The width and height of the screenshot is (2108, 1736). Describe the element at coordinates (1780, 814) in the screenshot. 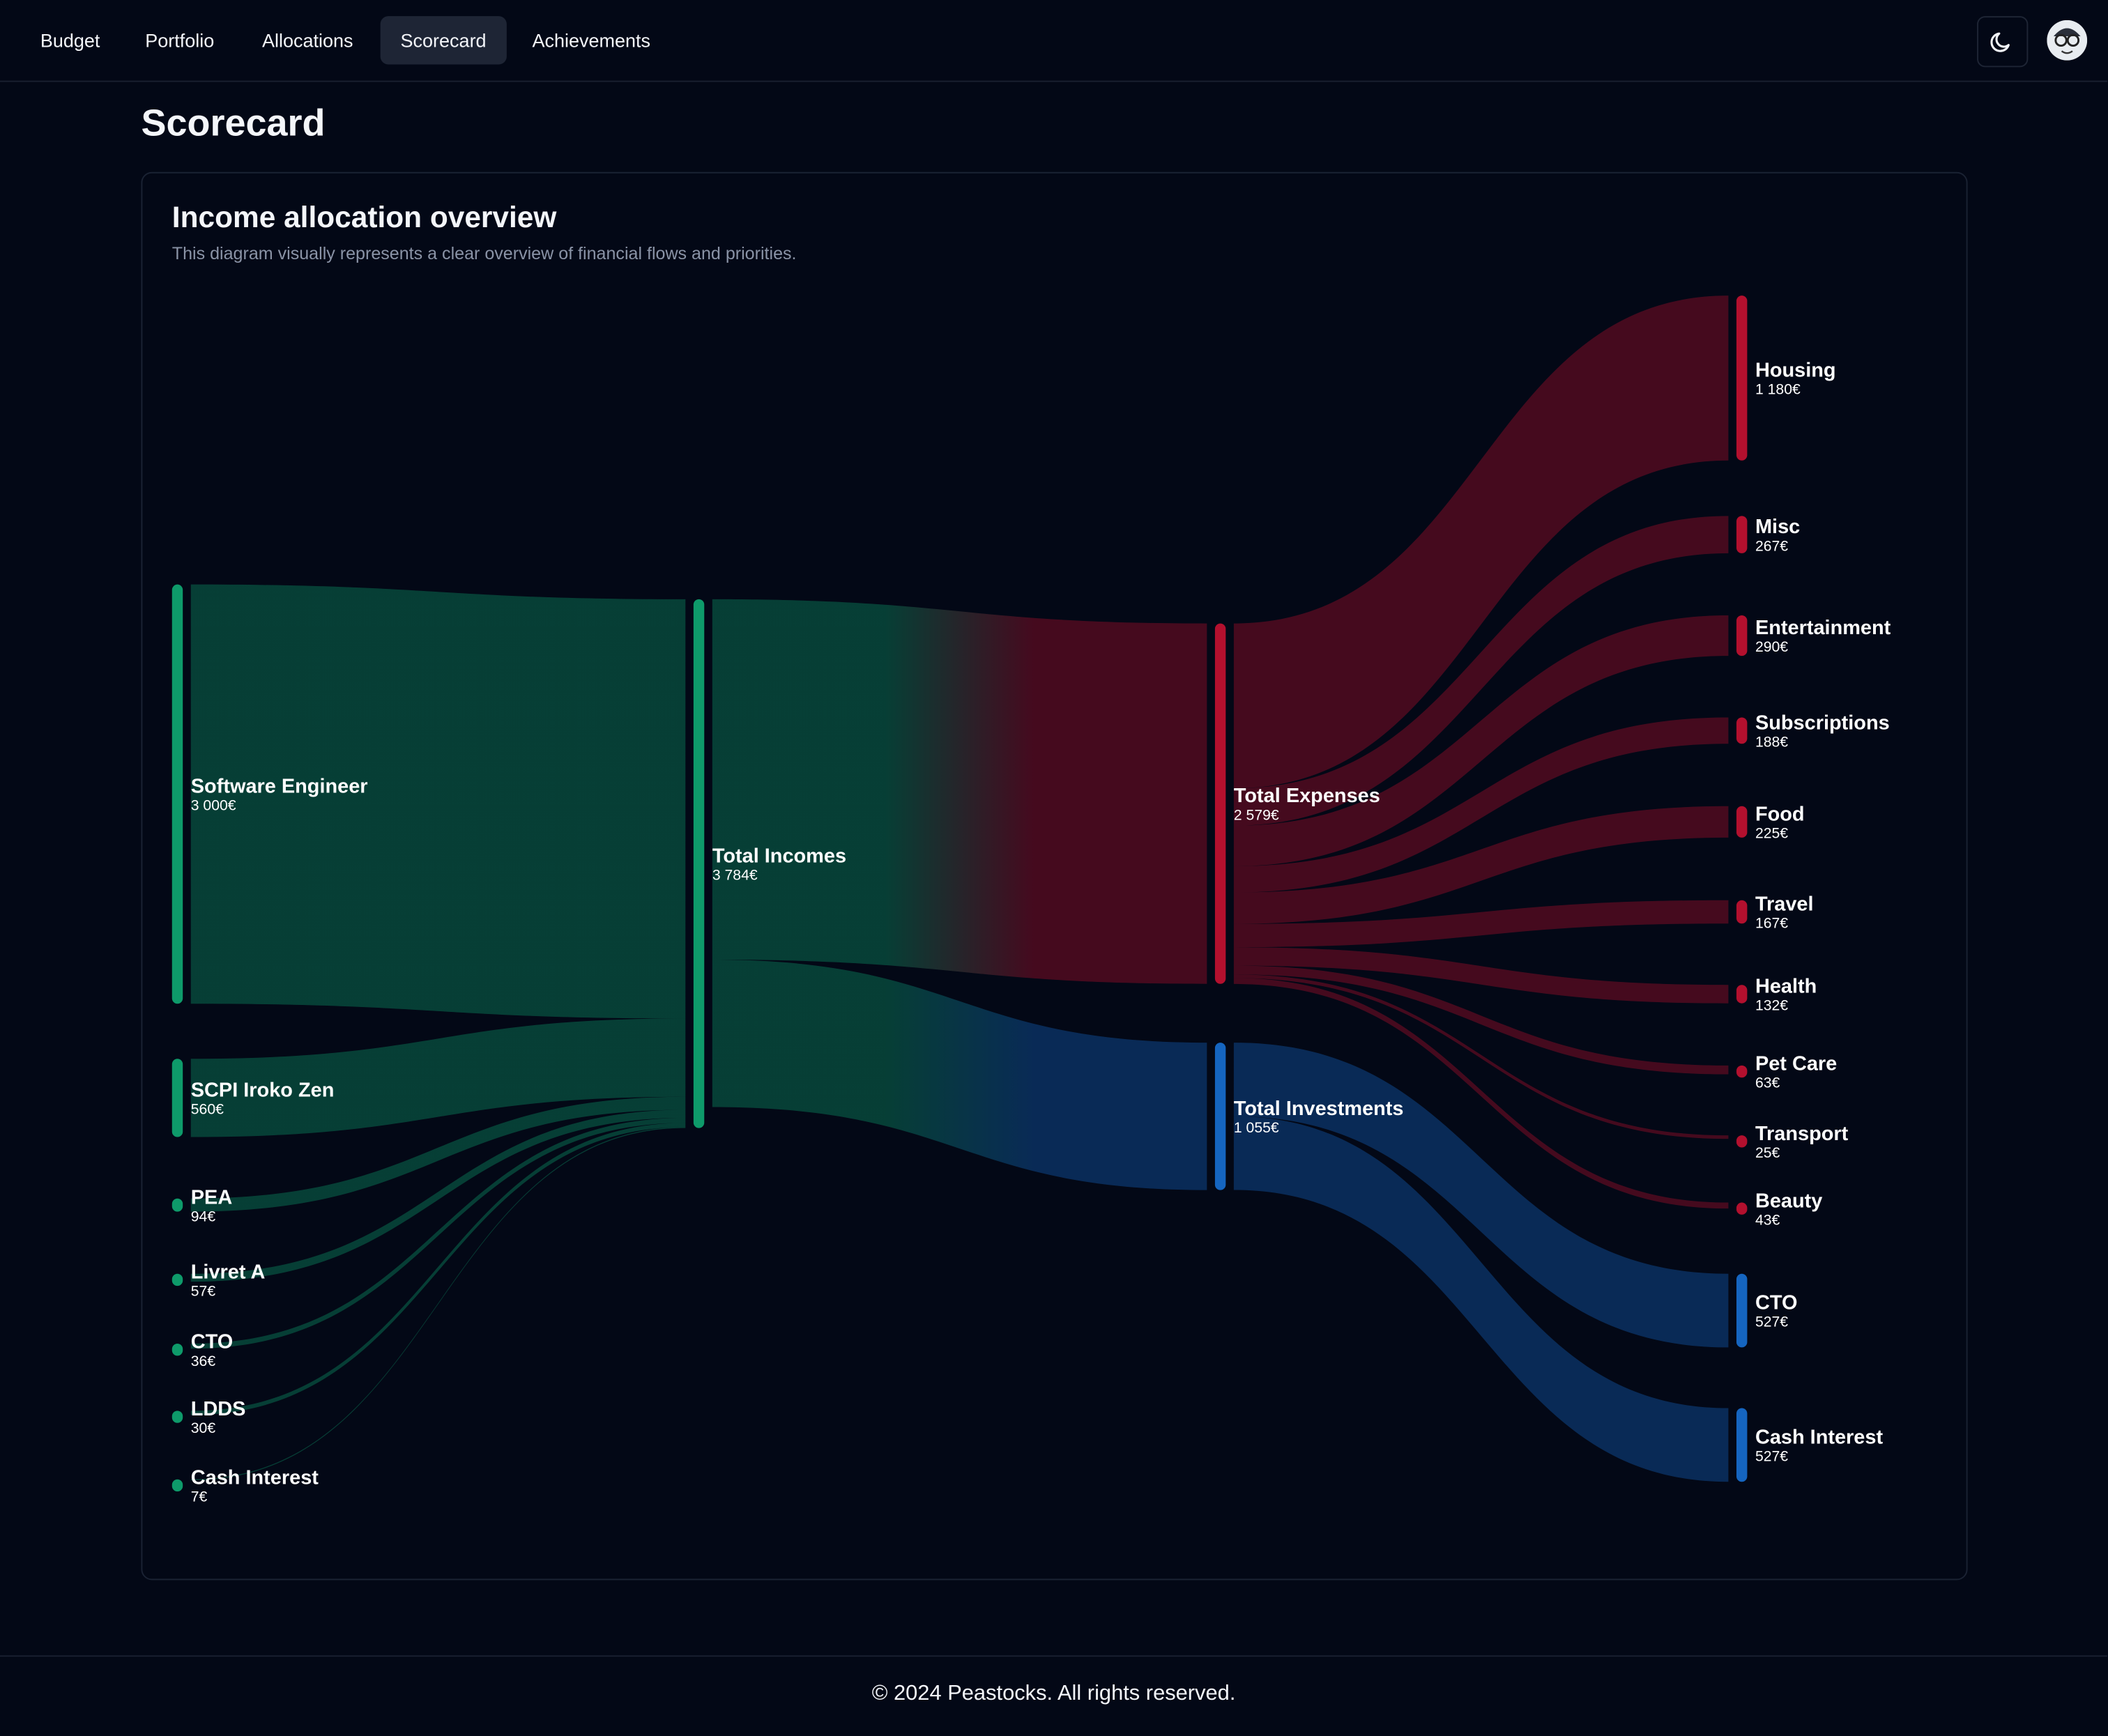

I see `node-label: Food` at that location.